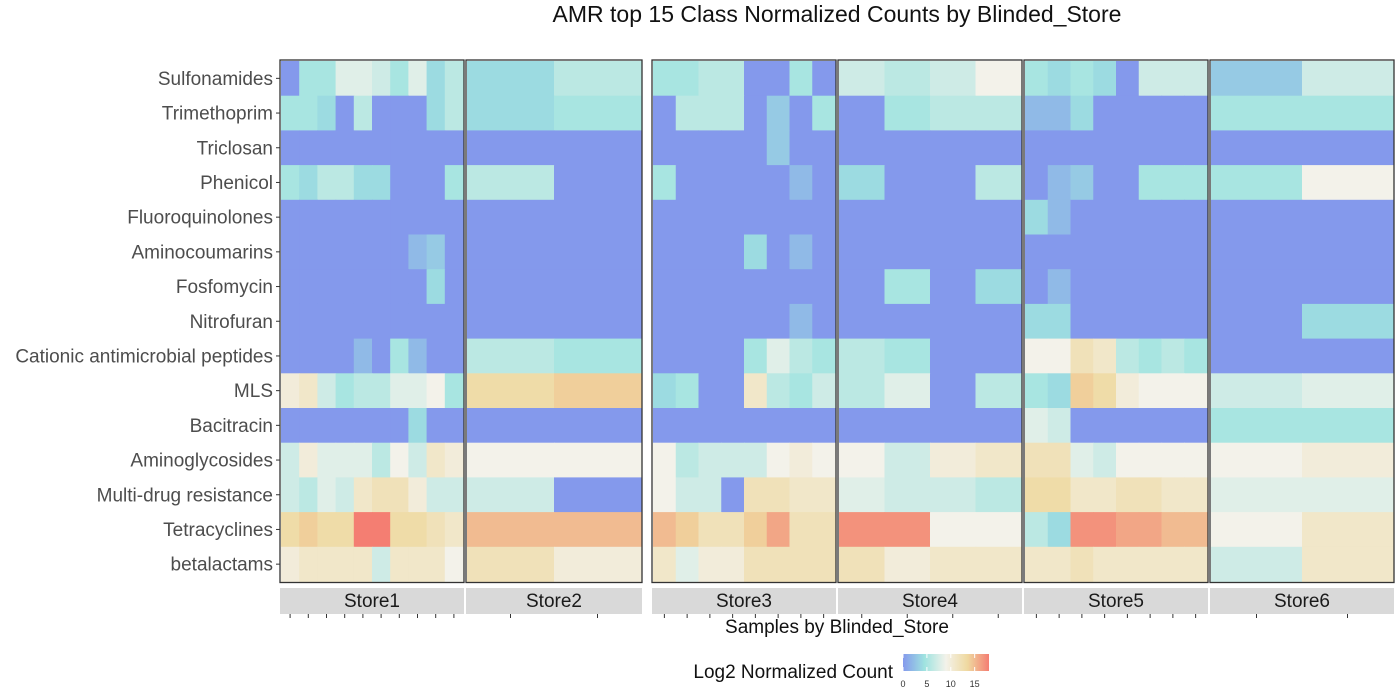  Describe the element at coordinates (554, 321) in the screenshot. I see `panel-border` at that location.